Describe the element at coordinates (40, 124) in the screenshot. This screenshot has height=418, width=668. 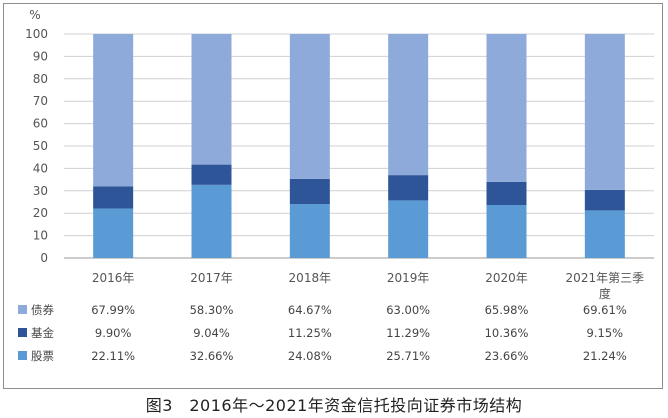
I see `y-tick-label: 60` at that location.